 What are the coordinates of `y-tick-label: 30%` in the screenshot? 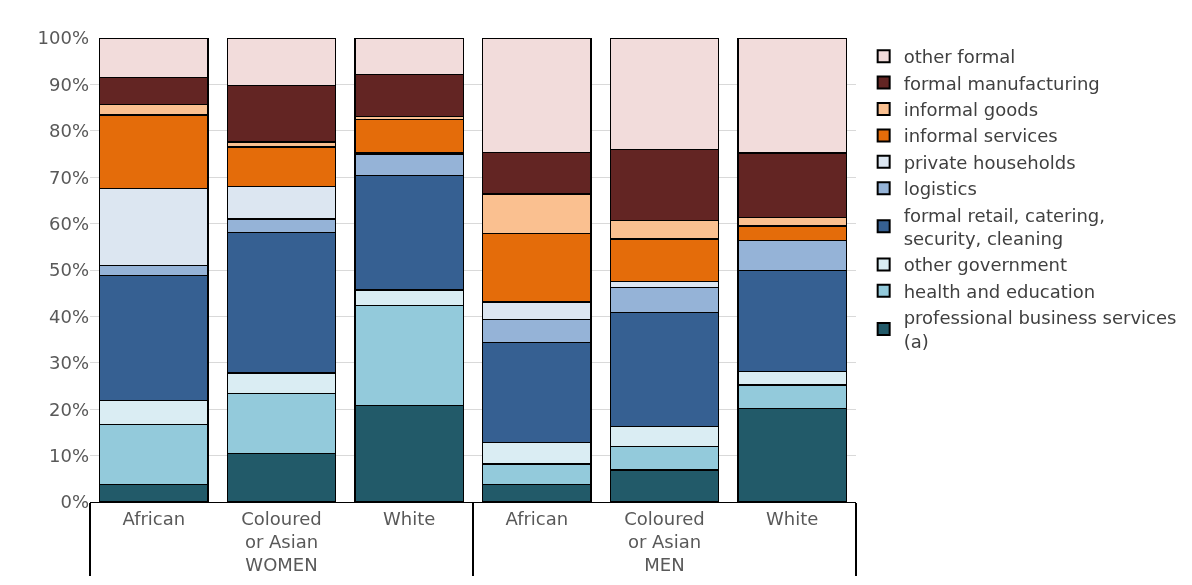 It's located at (68, 363).